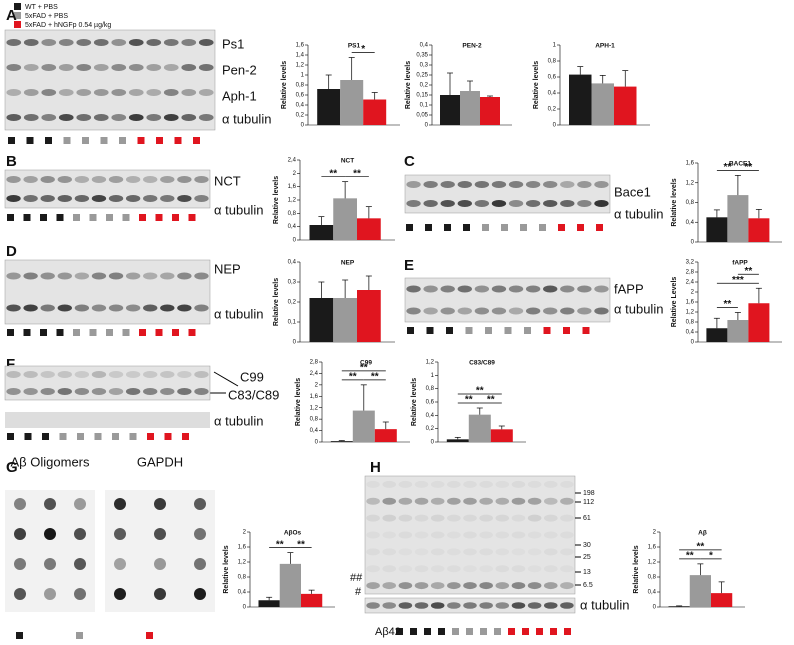  Describe the element at coordinates (740, 164) in the screenshot. I see `chart-title: BACE1` at that location.